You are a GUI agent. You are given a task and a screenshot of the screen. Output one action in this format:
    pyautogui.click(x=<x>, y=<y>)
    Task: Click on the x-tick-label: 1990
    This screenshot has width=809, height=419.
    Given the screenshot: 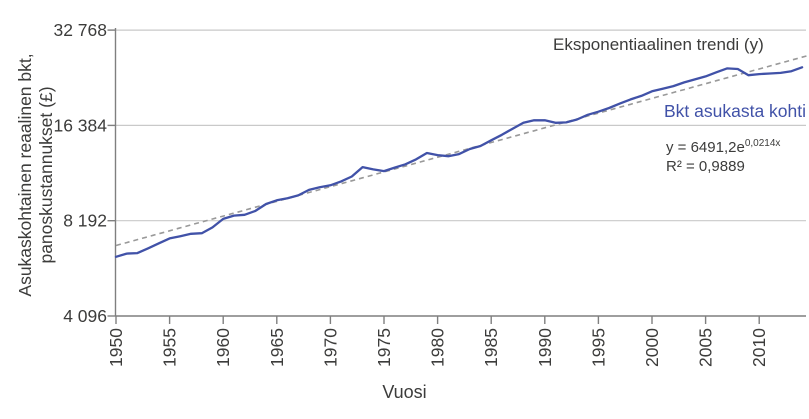 What is the action you would take?
    pyautogui.click(x=545, y=347)
    